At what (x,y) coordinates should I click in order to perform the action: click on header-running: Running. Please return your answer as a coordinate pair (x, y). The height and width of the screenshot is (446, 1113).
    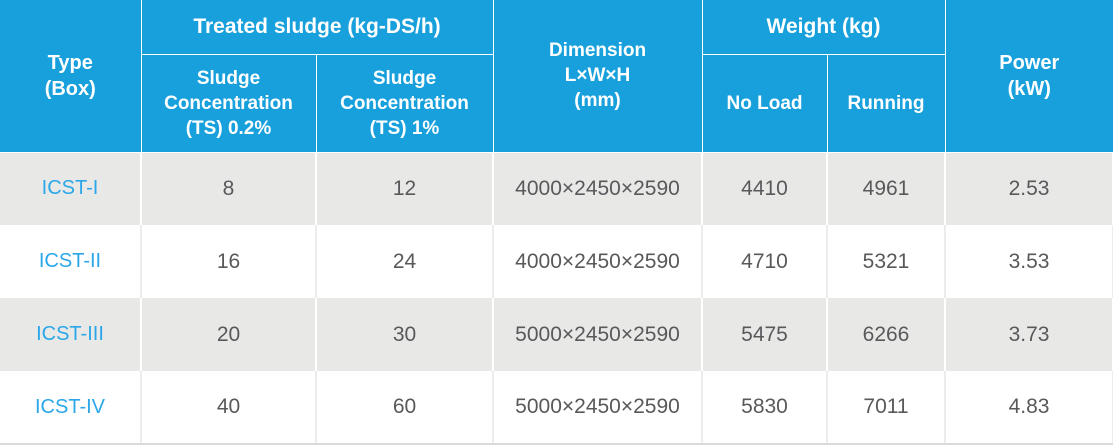
    Looking at the image, I should click on (886, 103).